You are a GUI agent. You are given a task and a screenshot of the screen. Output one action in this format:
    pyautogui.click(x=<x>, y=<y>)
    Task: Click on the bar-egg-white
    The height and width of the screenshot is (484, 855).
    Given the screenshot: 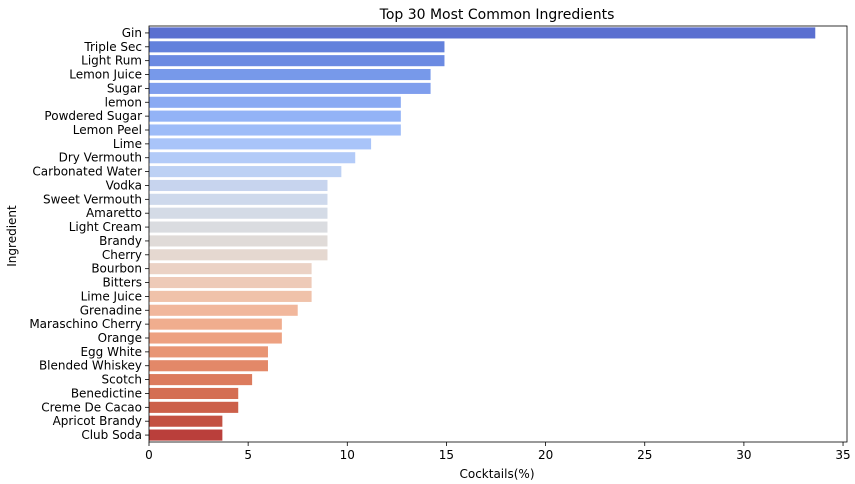 What is the action you would take?
    pyautogui.click(x=208, y=352)
    